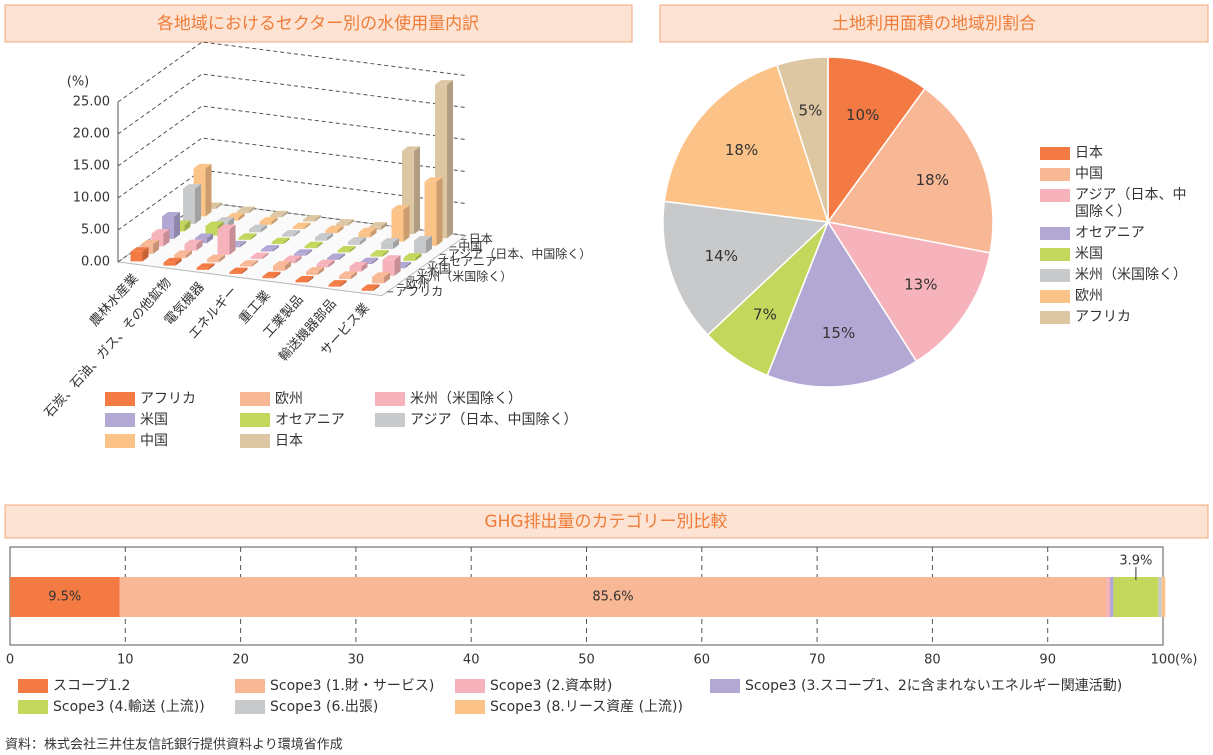 This screenshot has width=1213, height=755. I want to click on y-tick-label: 5.00, so click(95, 230).